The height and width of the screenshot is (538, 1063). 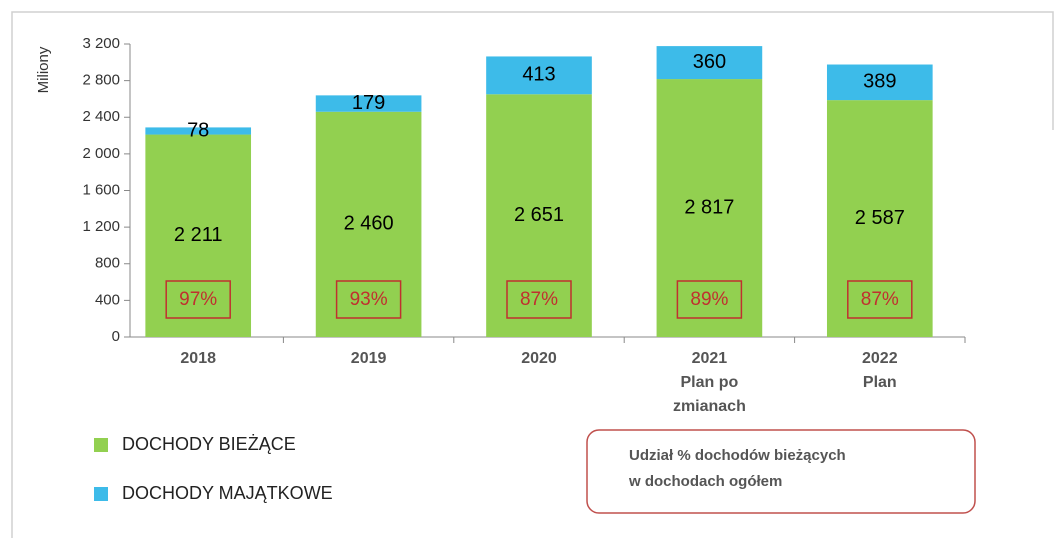 What do you see at coordinates (369, 358) in the screenshot?
I see `x-tick-label: 2019` at bounding box center [369, 358].